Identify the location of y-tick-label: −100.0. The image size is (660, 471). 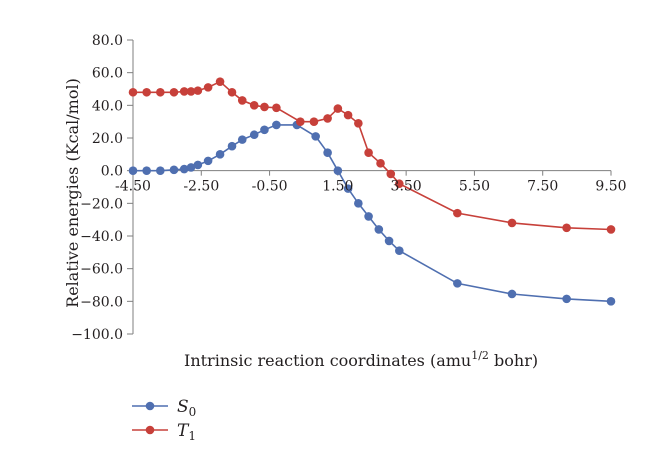
(97, 335).